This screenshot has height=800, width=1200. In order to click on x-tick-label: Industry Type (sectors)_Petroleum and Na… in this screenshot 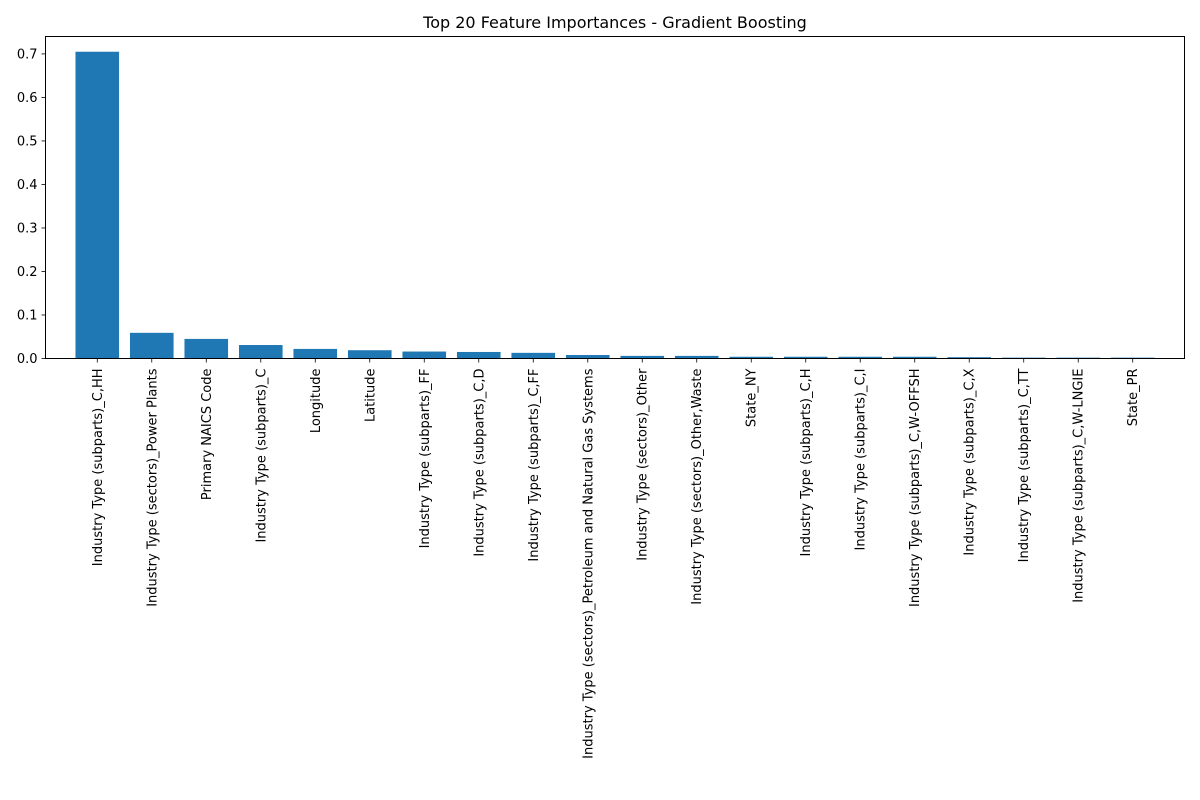, I will do `click(588, 563)`.